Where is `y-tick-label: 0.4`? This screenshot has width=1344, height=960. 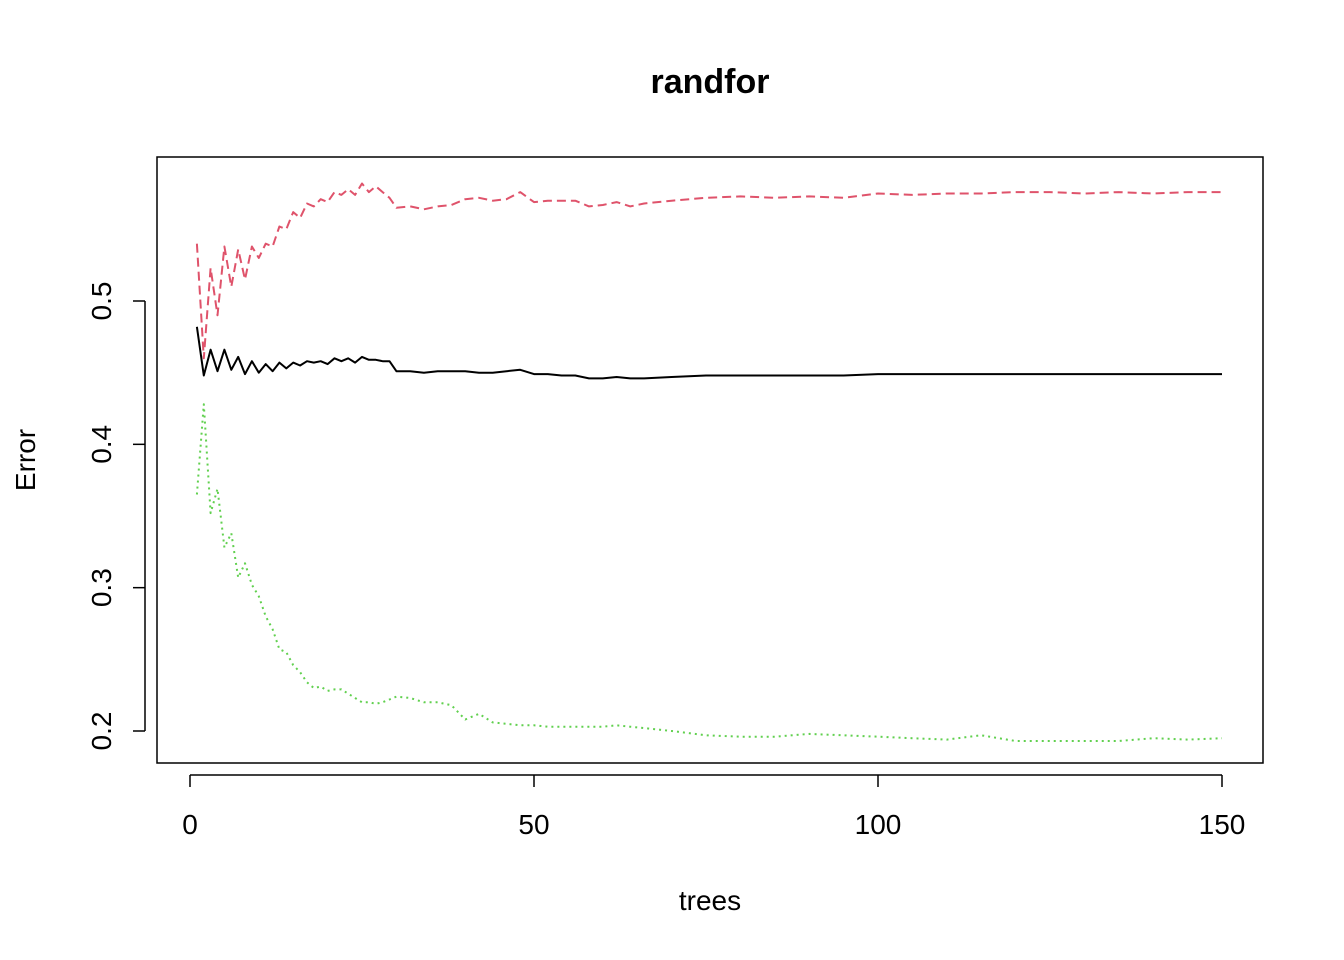
y-tick-label: 0.4 is located at coordinates (101, 444).